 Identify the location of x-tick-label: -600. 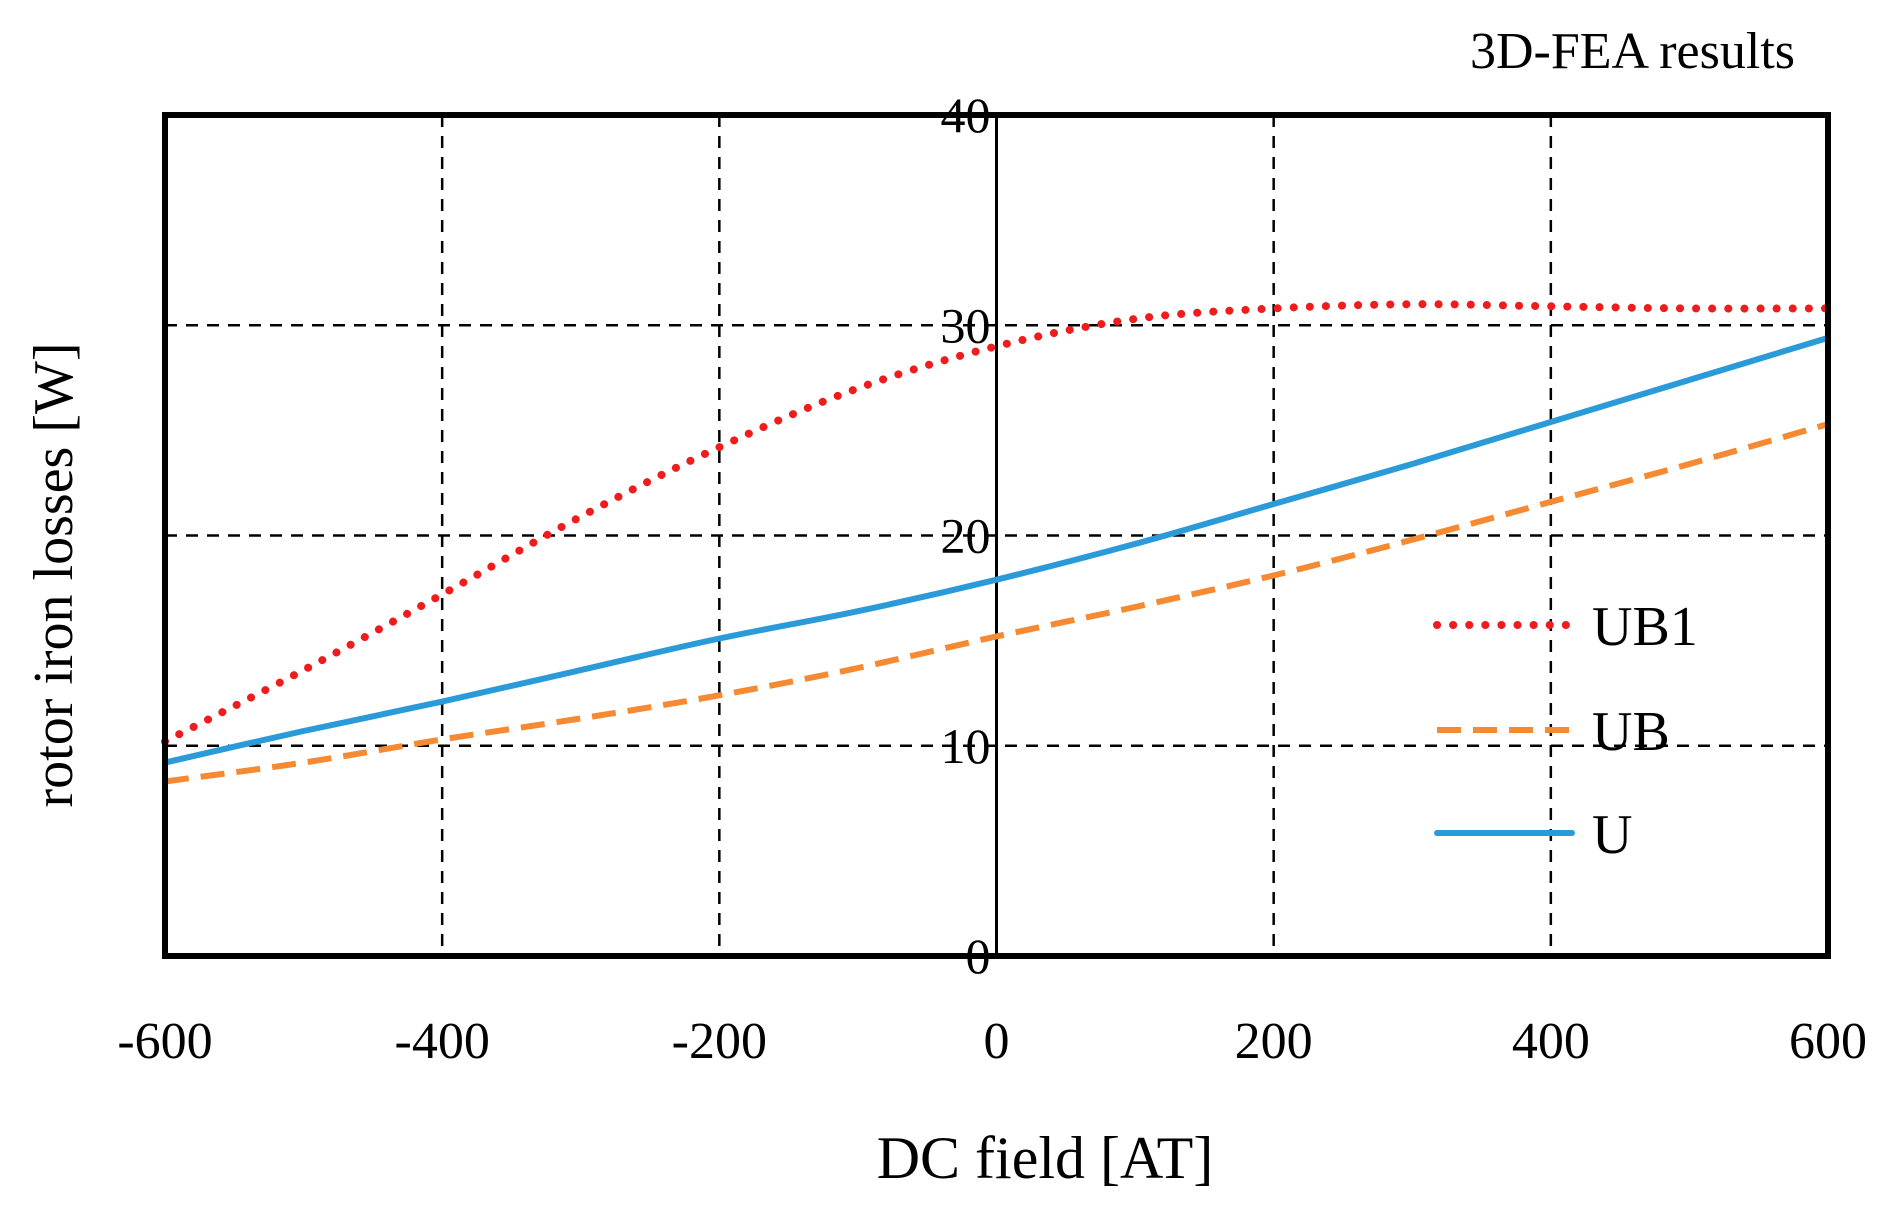
(164, 1041).